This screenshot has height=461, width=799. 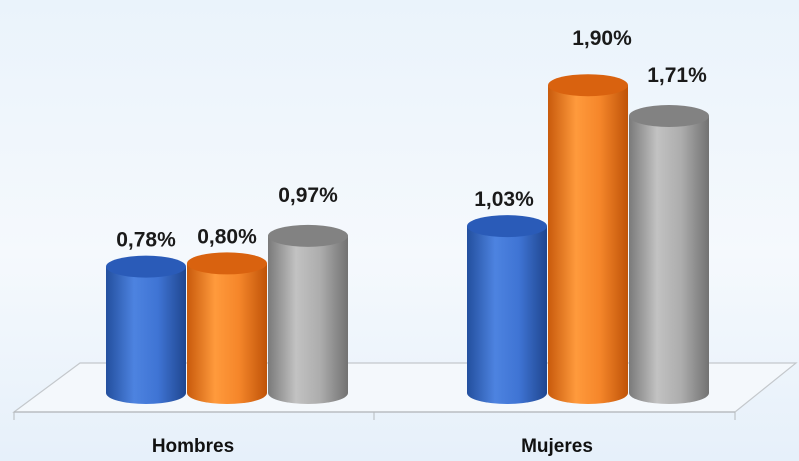 What do you see at coordinates (308, 195) in the screenshot?
I see `data-label-hombres-series-3: 0,97%` at bounding box center [308, 195].